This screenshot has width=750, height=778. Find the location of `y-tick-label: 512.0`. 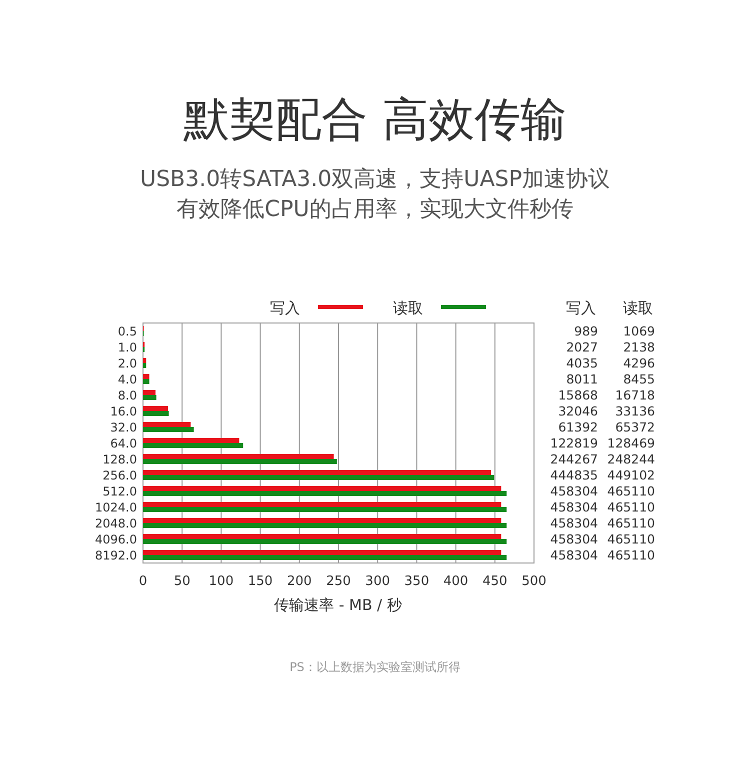

y-tick-label: 512.0 is located at coordinates (119, 491).